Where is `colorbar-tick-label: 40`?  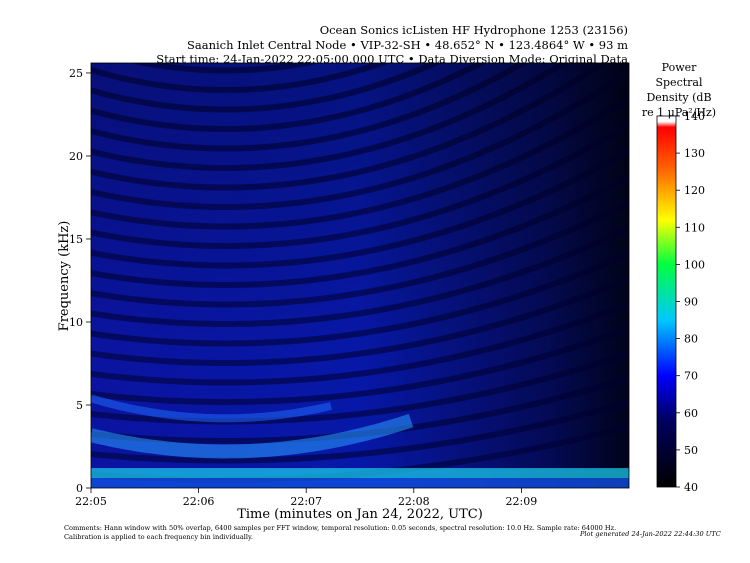
colorbar-tick-label: 40 is located at coordinates (691, 487).